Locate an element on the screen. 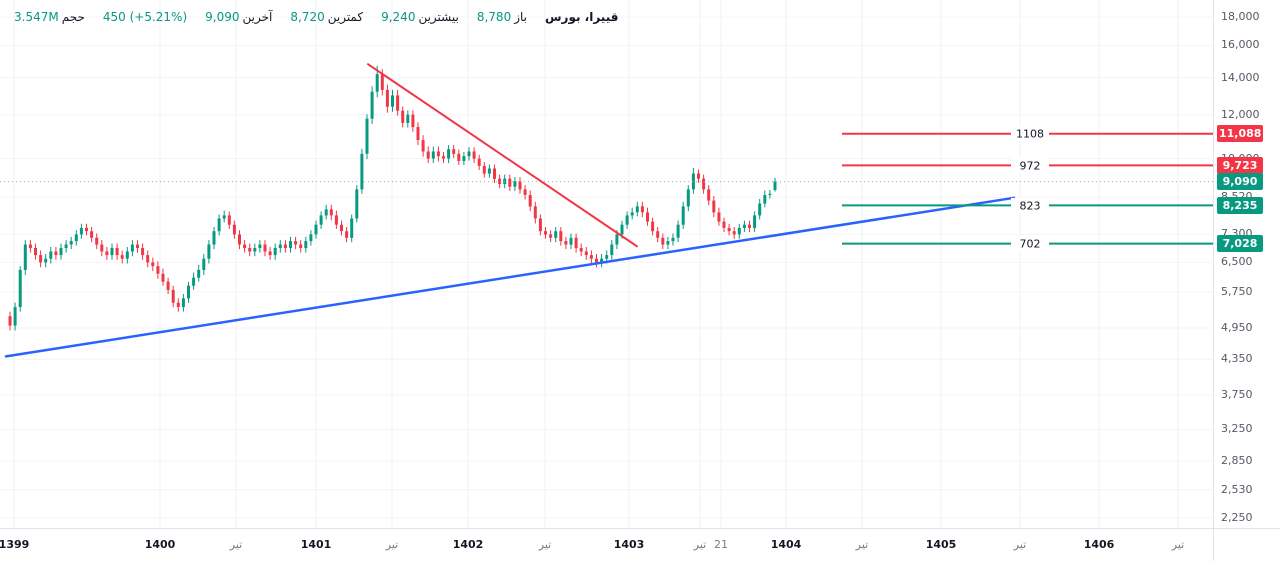  price-axis-label: 2,850 is located at coordinates (1237, 460).